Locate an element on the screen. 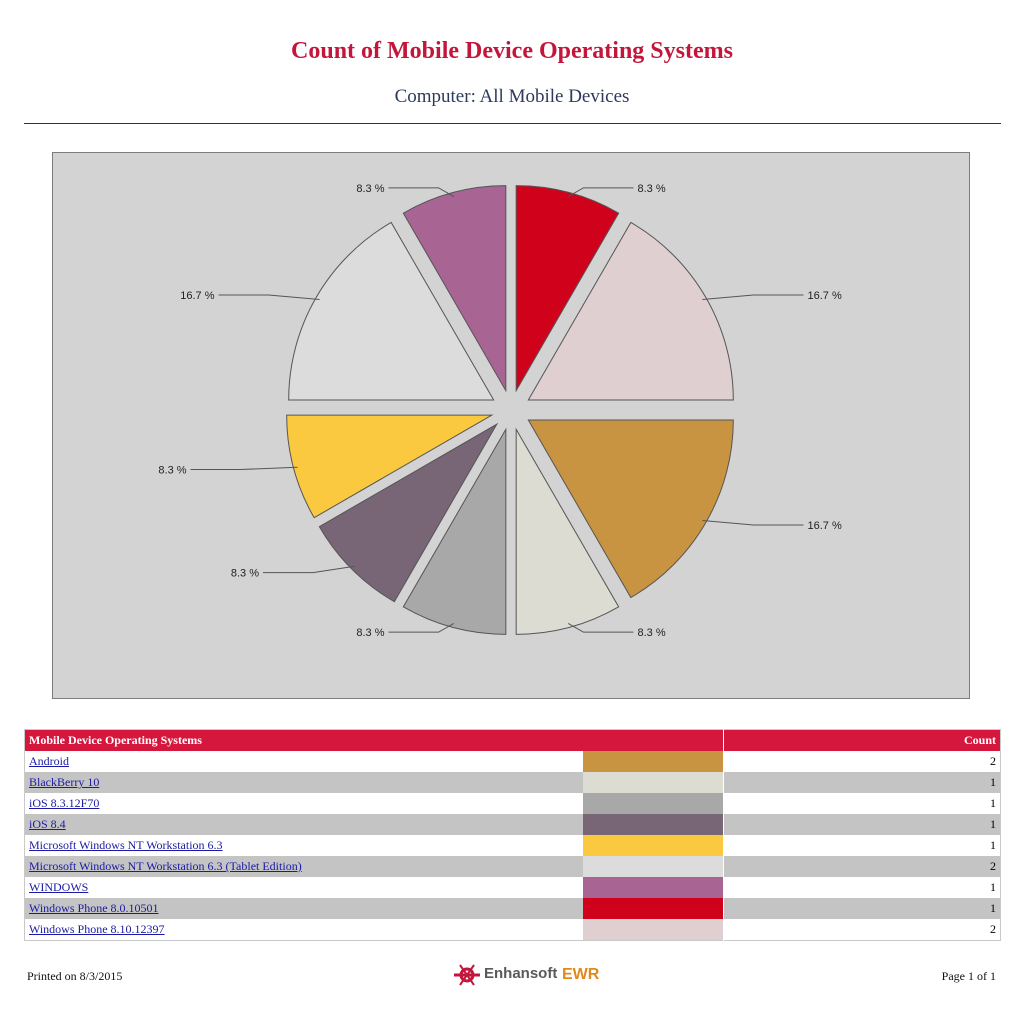 The image size is (1024, 1024). os-name-link: Windows Phone 8.10.12397 is located at coordinates (97, 929).